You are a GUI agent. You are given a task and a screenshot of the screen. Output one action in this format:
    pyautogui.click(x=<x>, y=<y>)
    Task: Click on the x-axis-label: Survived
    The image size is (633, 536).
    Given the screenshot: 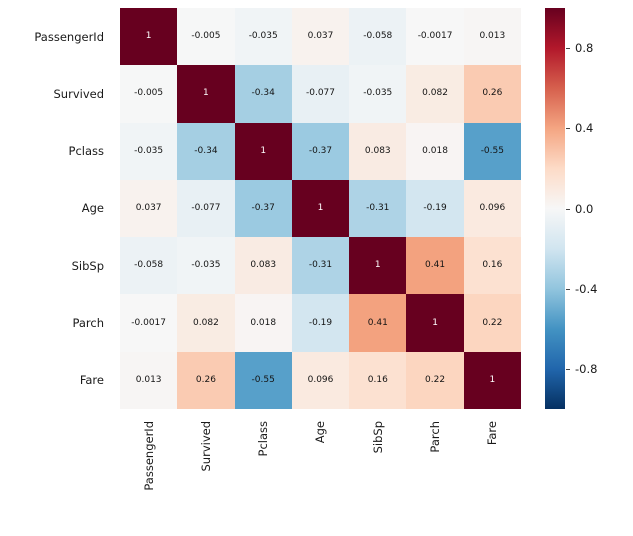 What is the action you would take?
    pyautogui.click(x=205, y=474)
    